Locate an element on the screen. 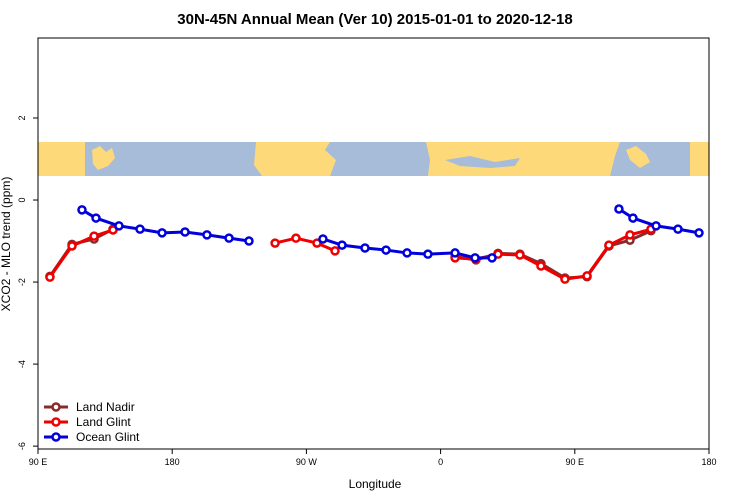 The width and height of the screenshot is (750, 500). map-strip is located at coordinates (373, 159).